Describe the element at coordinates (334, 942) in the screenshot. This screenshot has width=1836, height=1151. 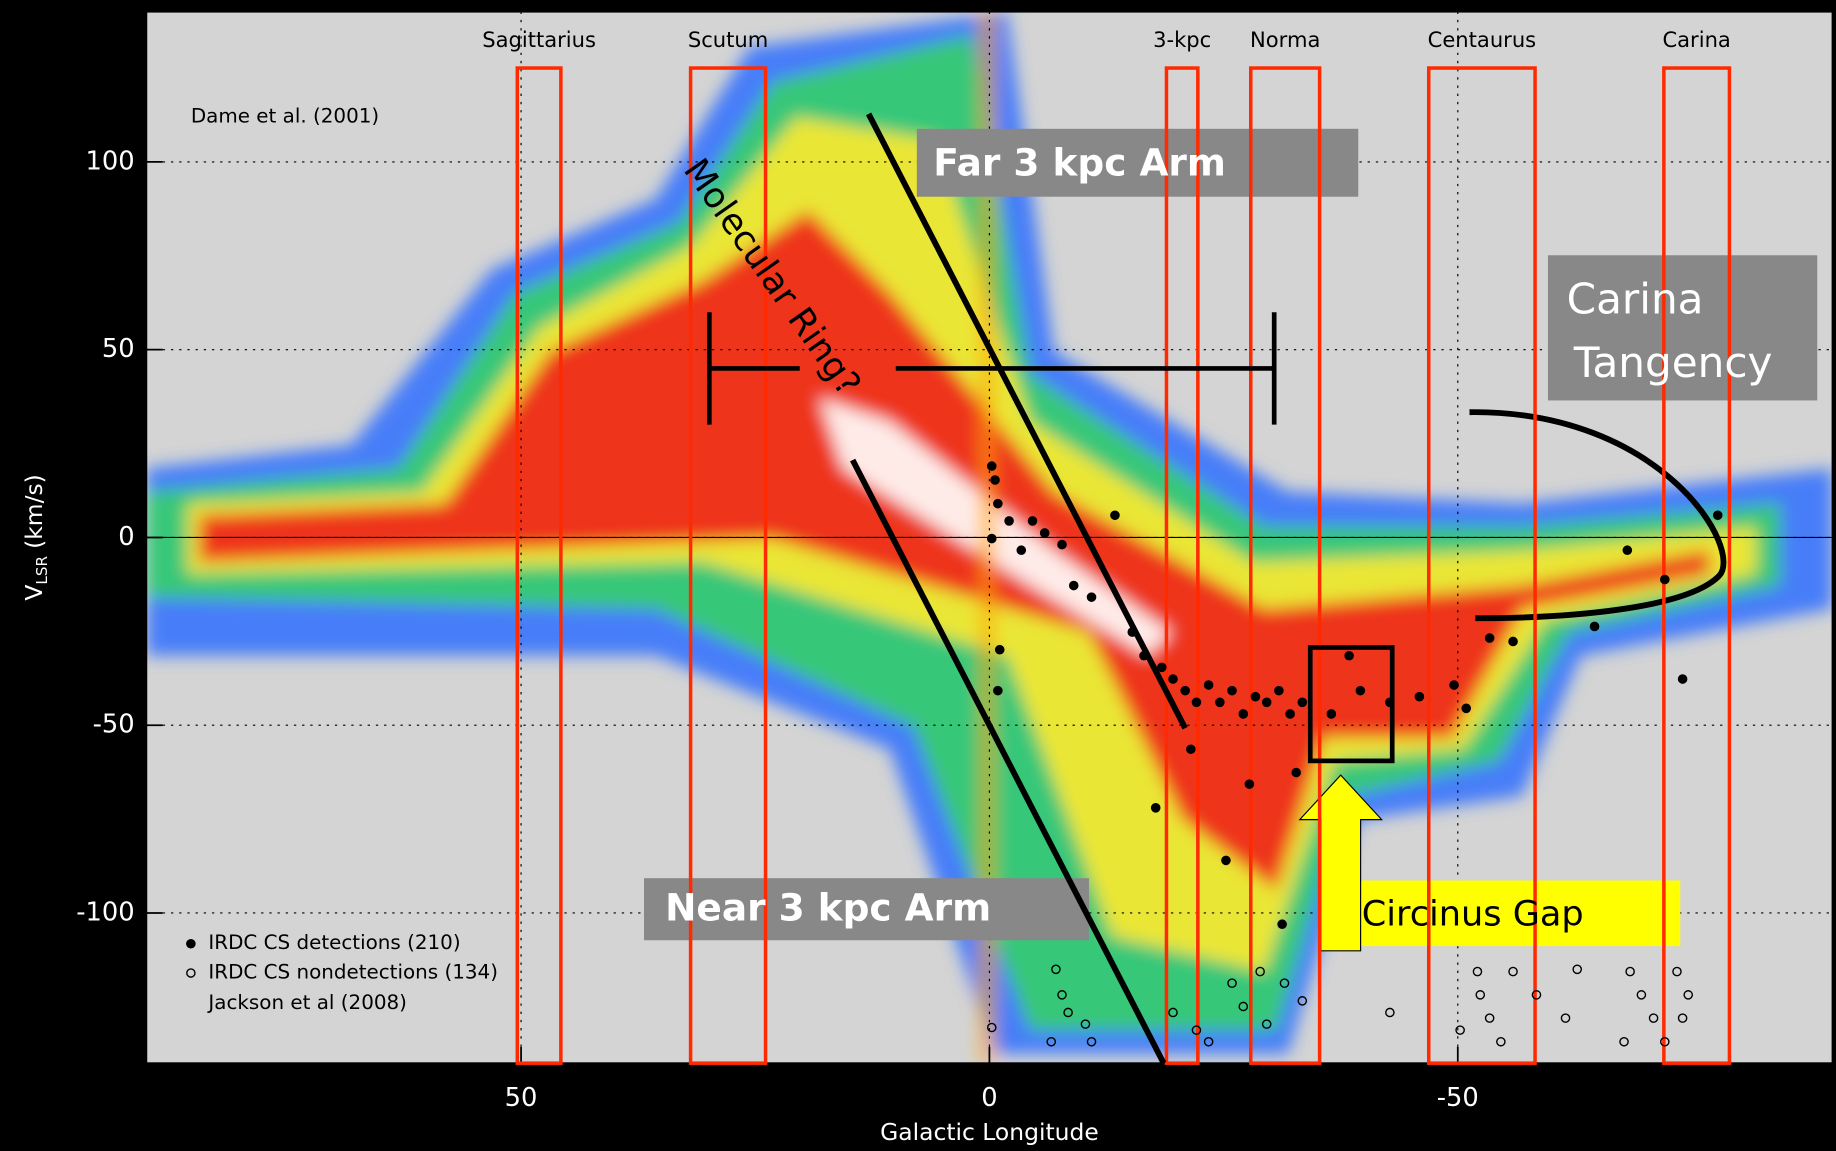
I see `legend-label: IRDC CS detections (210)` at that location.